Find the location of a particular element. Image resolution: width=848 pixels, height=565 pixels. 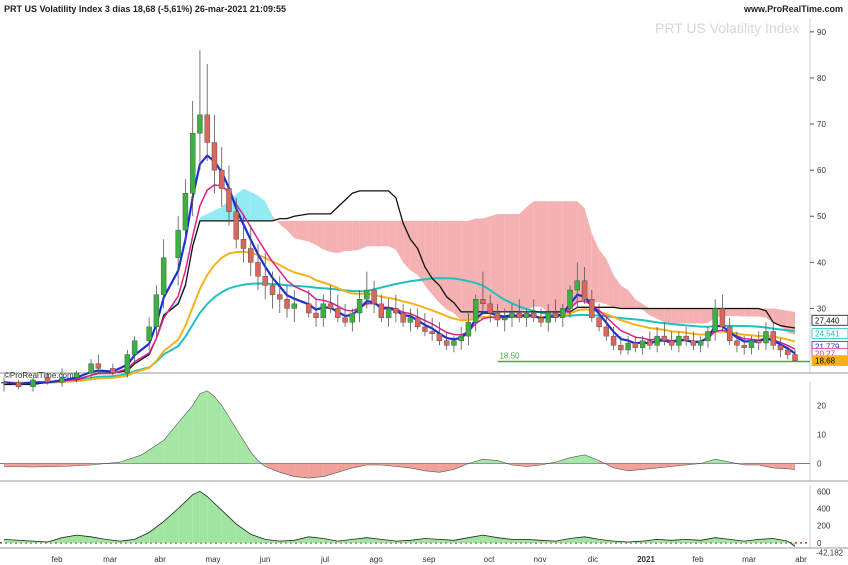

x-tick-label: may is located at coordinates (212, 559).